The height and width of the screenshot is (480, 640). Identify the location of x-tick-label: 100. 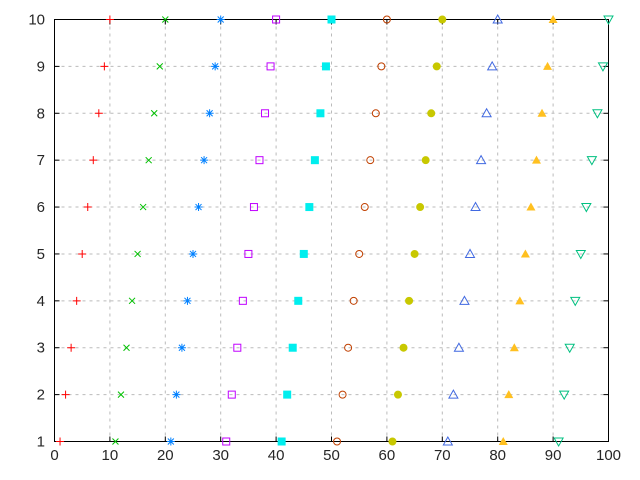
(608, 455).